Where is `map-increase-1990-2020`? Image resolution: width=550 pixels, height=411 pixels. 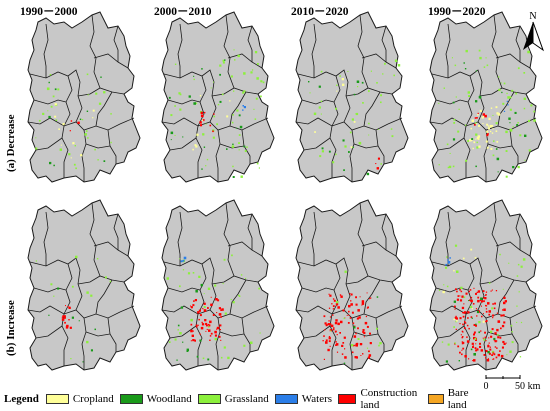 map-increase-1990-2020 is located at coordinates (486, 285).